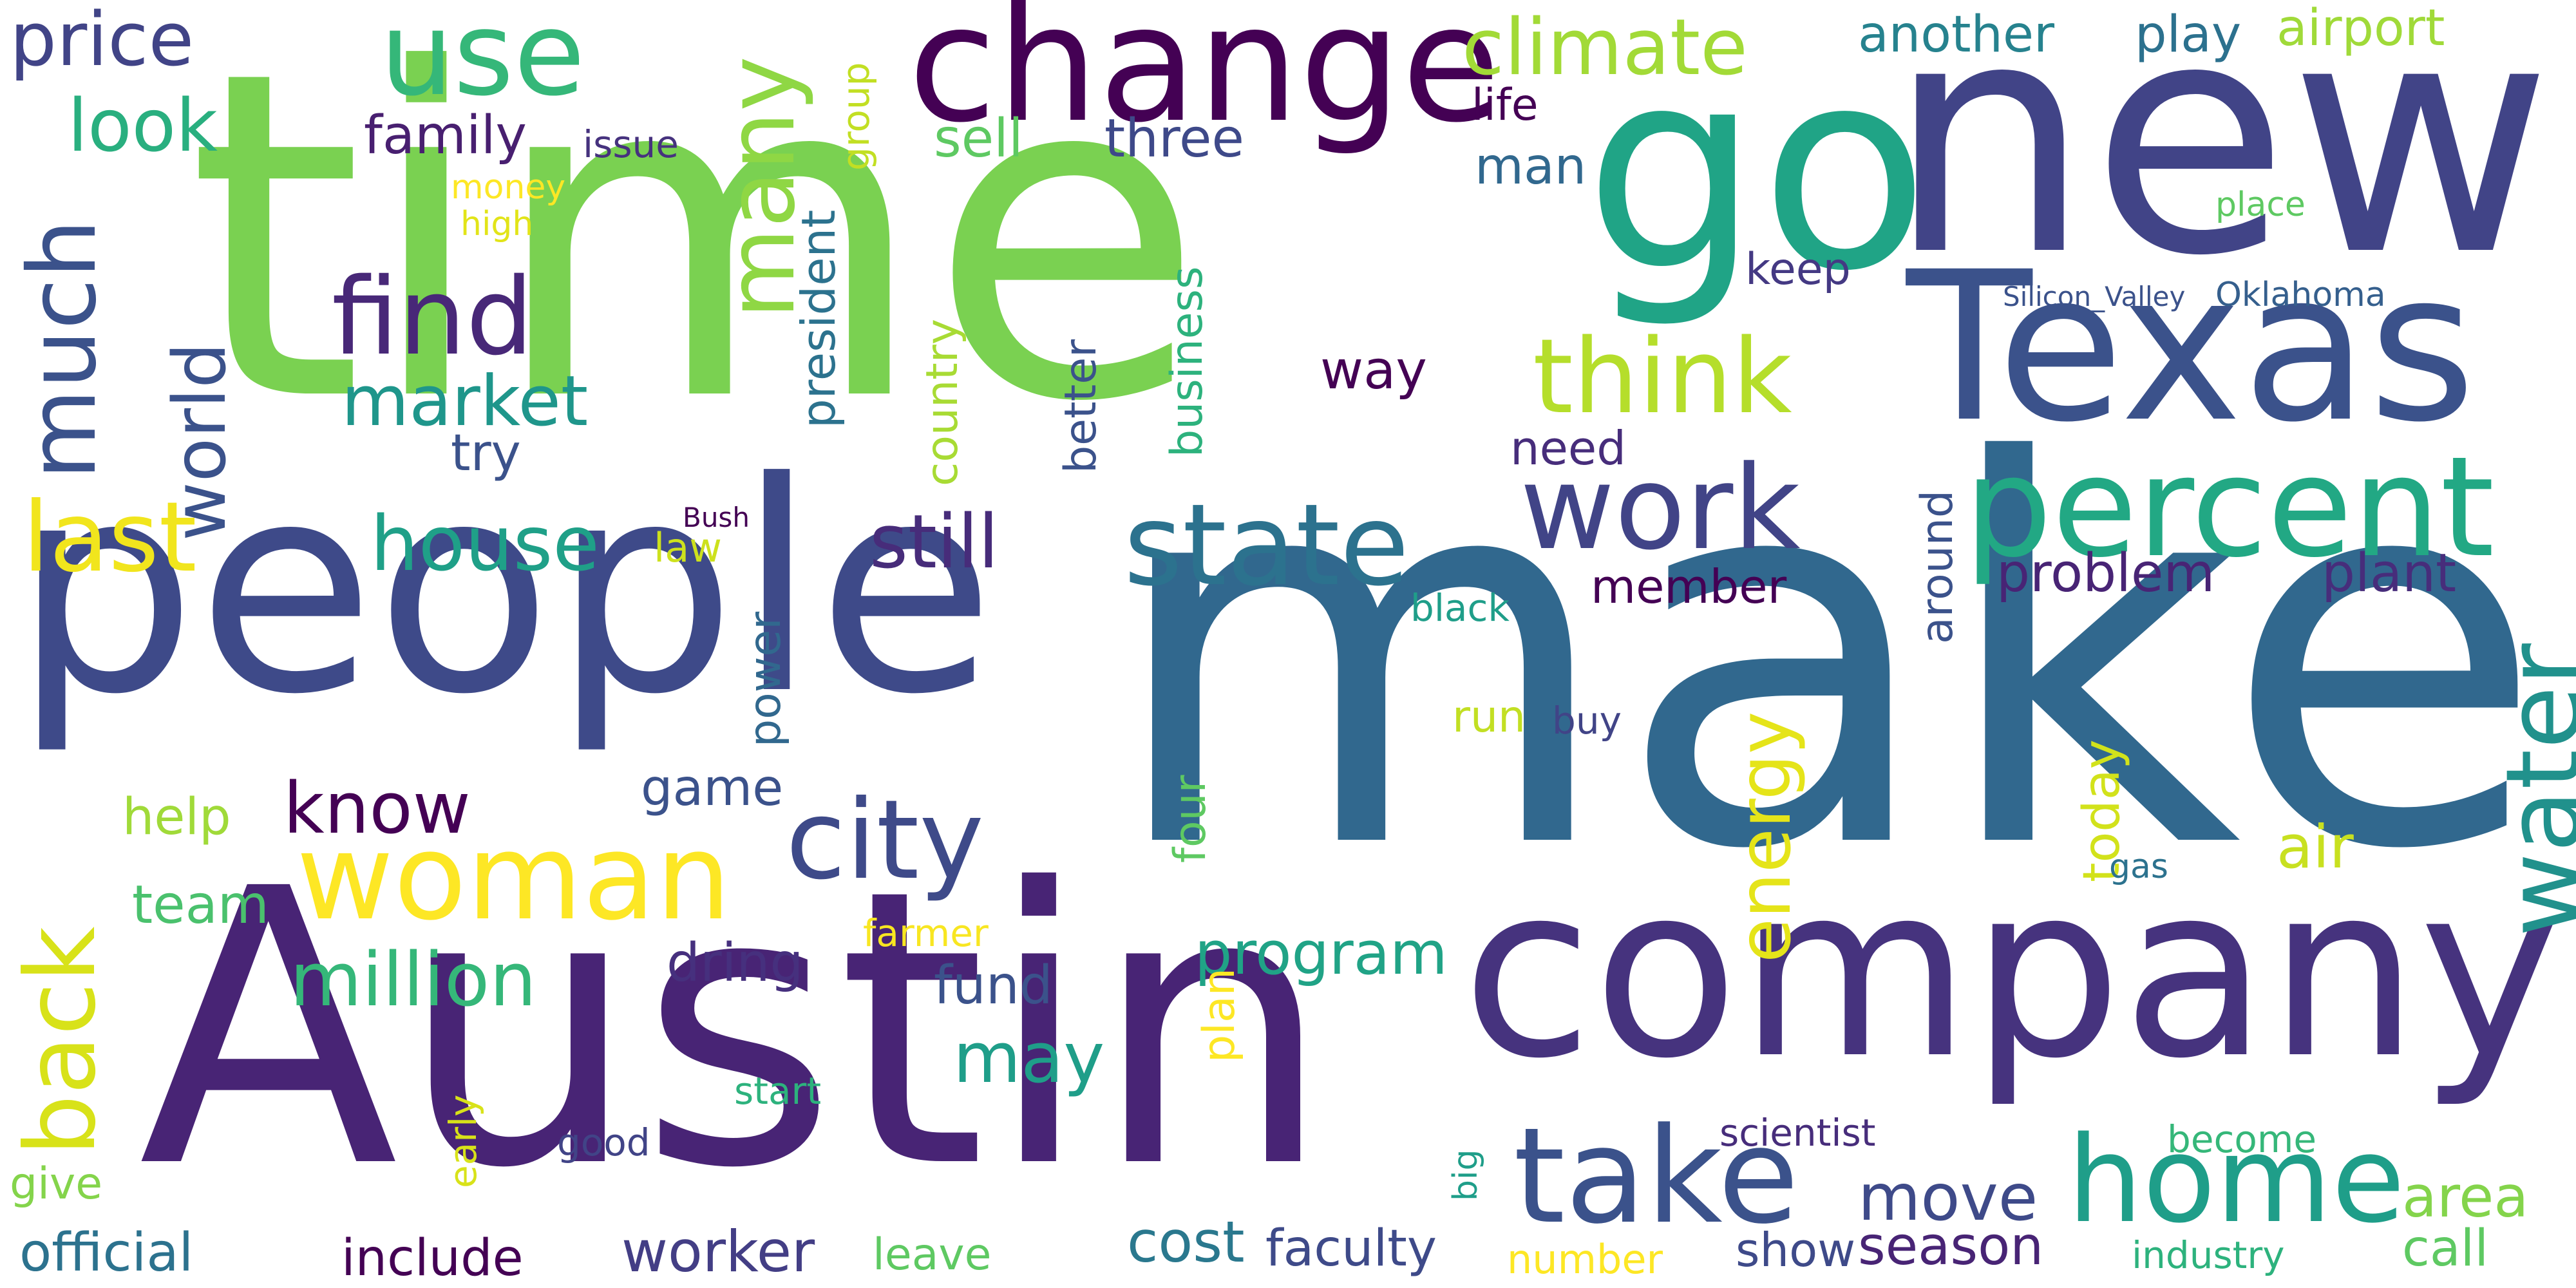 The height and width of the screenshot is (1288, 2576). I want to click on word-member: member, so click(1689, 587).